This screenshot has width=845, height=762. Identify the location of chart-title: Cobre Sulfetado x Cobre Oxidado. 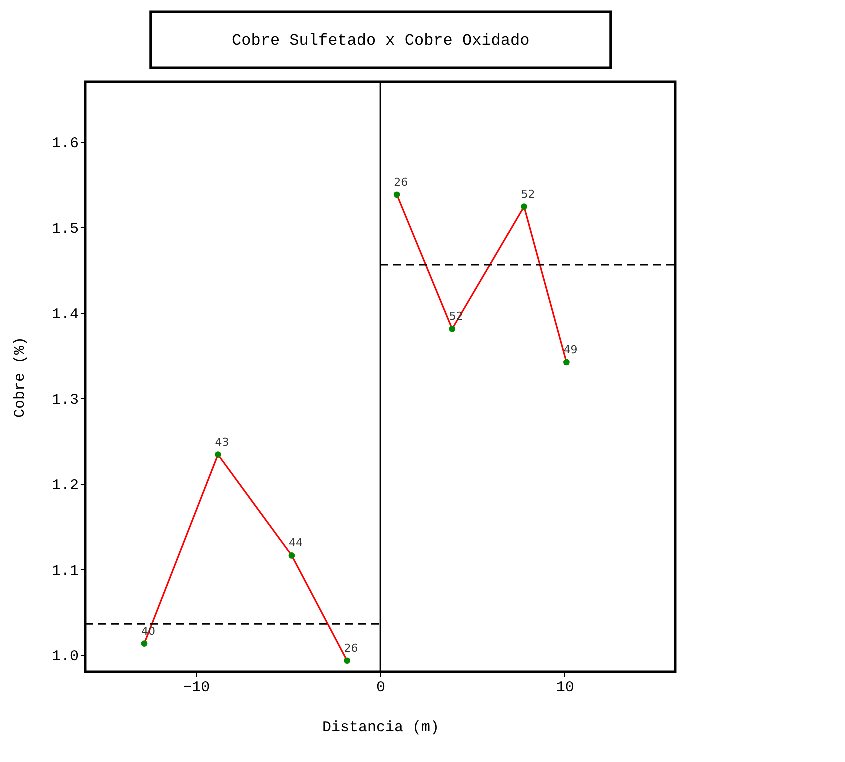
(381, 41).